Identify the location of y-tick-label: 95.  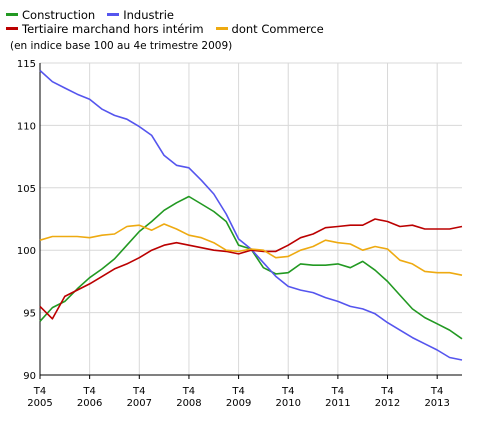
(29, 314).